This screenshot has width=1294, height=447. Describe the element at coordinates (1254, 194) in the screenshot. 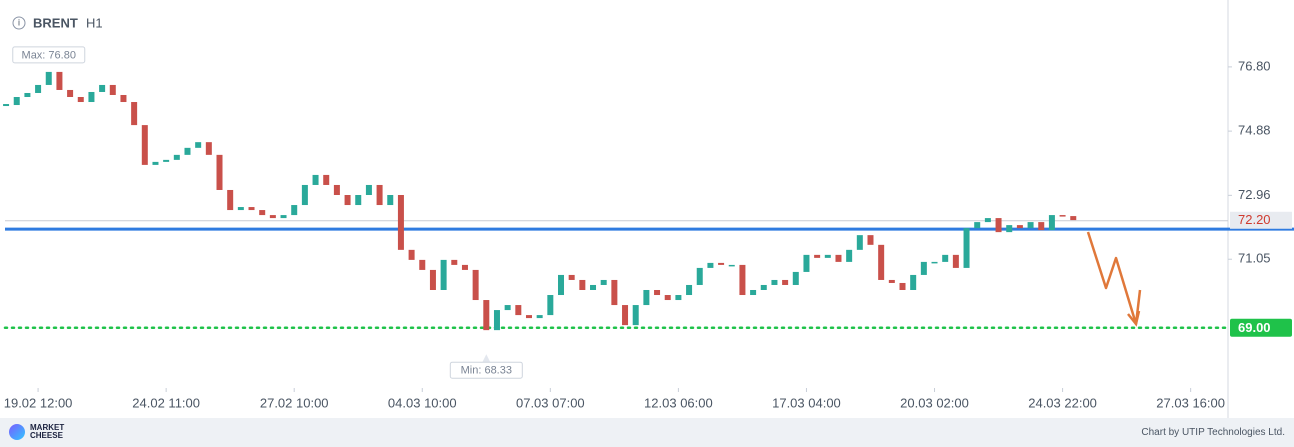

I see `y-tick-label: 72.96` at that location.